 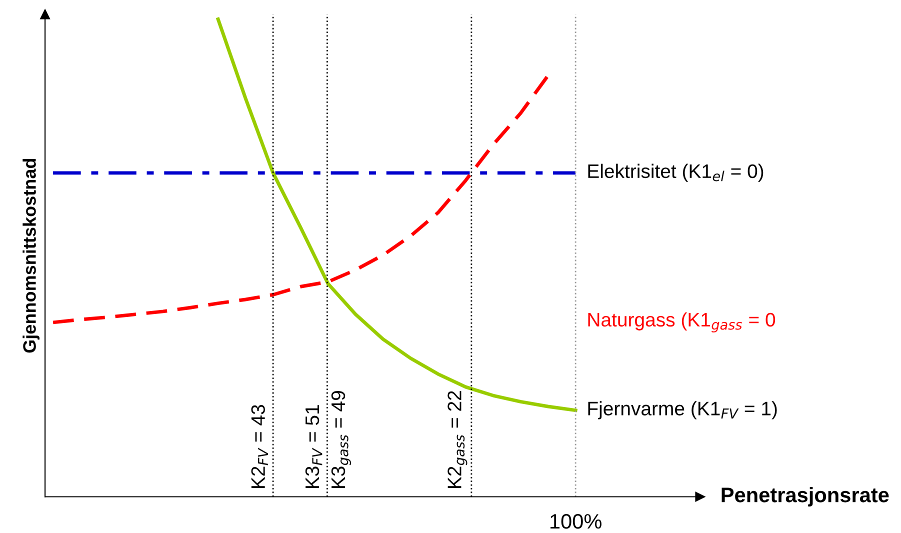 What do you see at coordinates (341, 439) in the screenshot?
I see `annotation: K3$_{gass}$ = 49` at bounding box center [341, 439].